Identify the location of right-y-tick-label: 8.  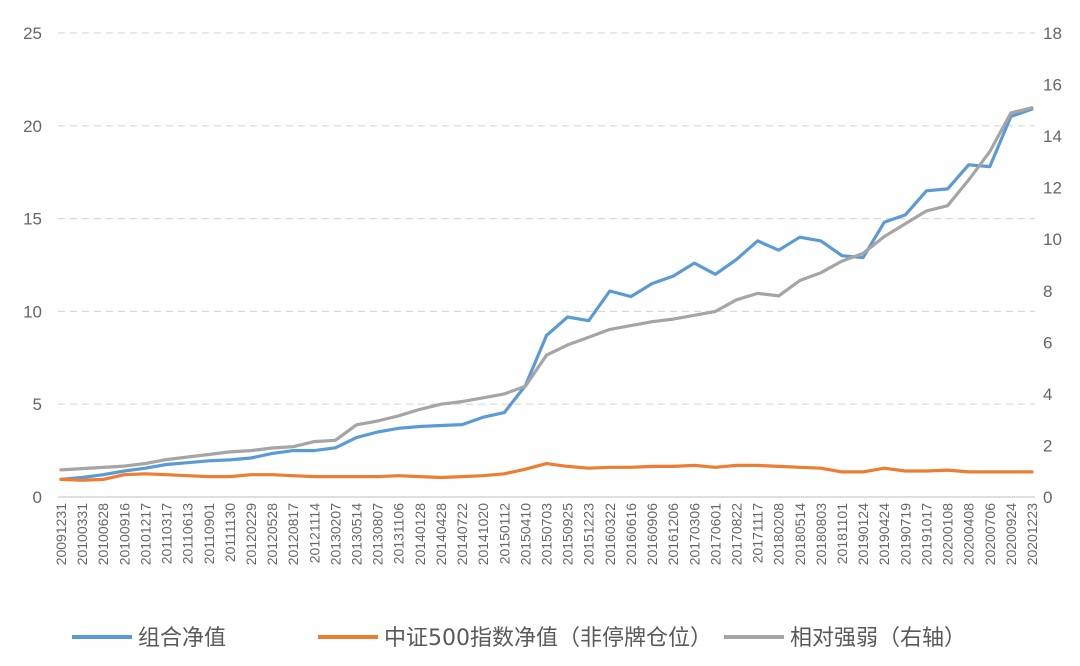
(1047, 291).